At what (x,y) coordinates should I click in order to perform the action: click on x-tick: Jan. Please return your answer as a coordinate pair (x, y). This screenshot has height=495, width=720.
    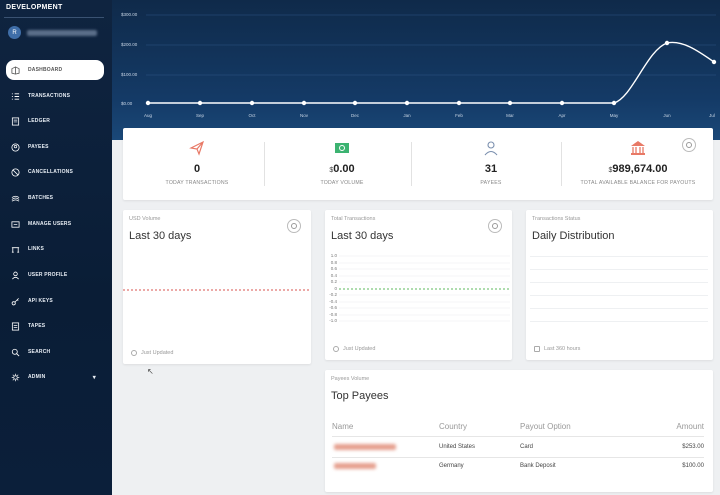
    Looking at the image, I should click on (407, 115).